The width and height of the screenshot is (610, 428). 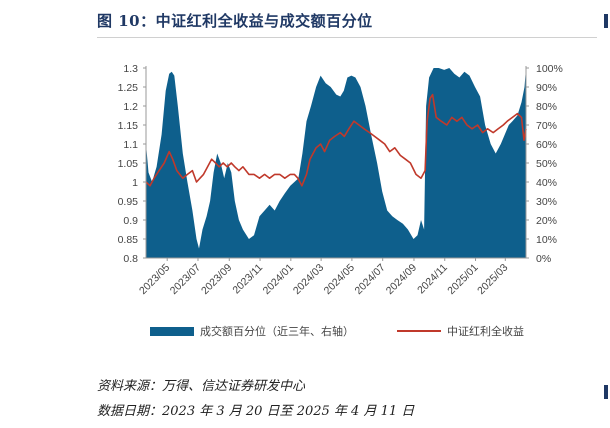 What do you see at coordinates (130, 69) in the screenshot?
I see `y-left-tick-label: 1.3` at bounding box center [130, 69].